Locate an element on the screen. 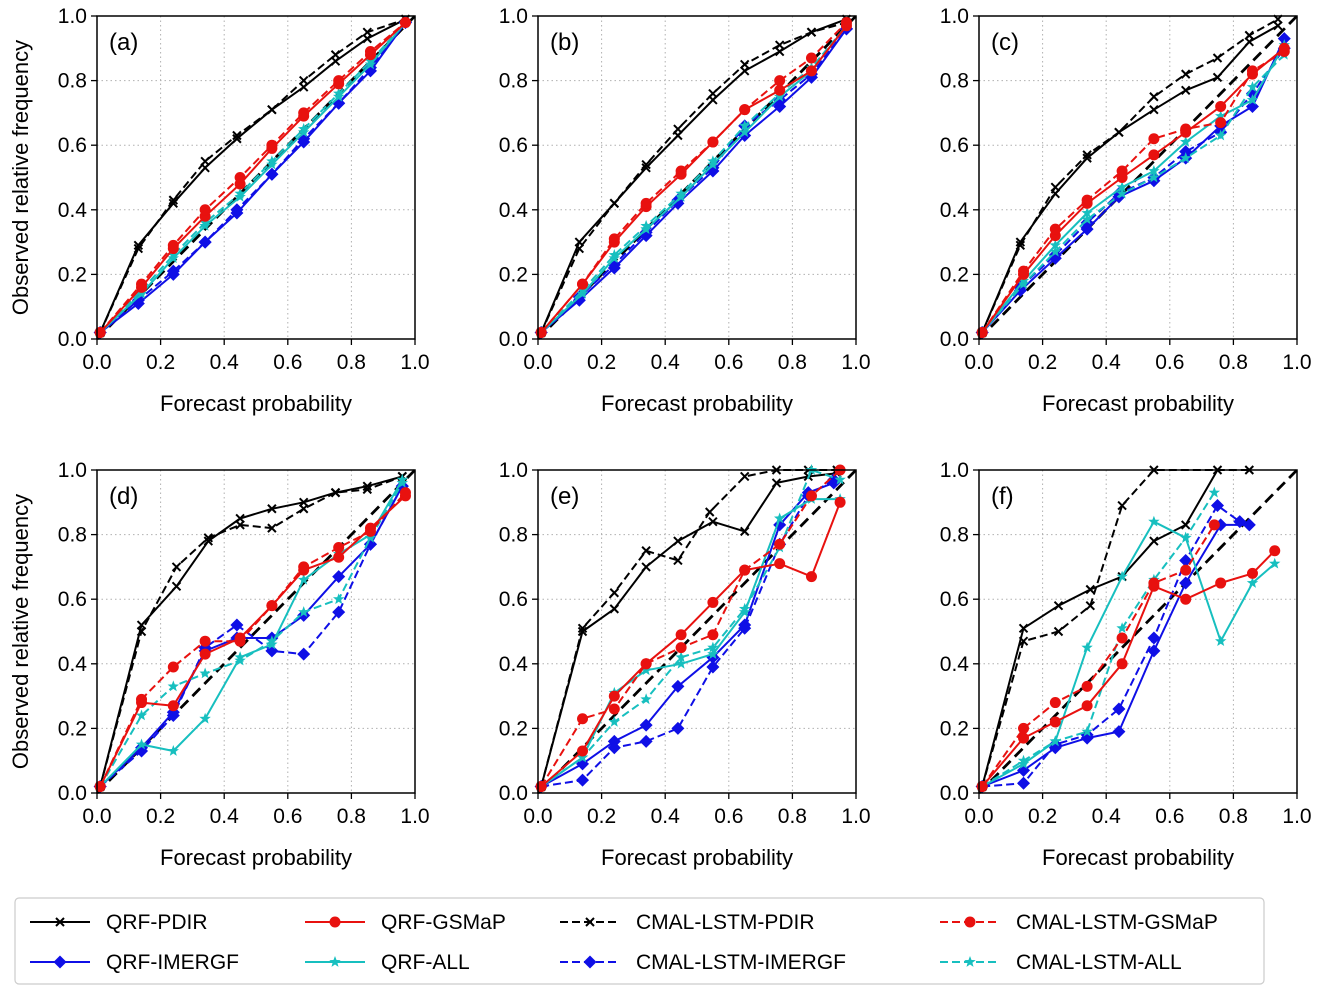  legend-label: CMAL-LSTM-GSMaP is located at coordinates (1117, 922).